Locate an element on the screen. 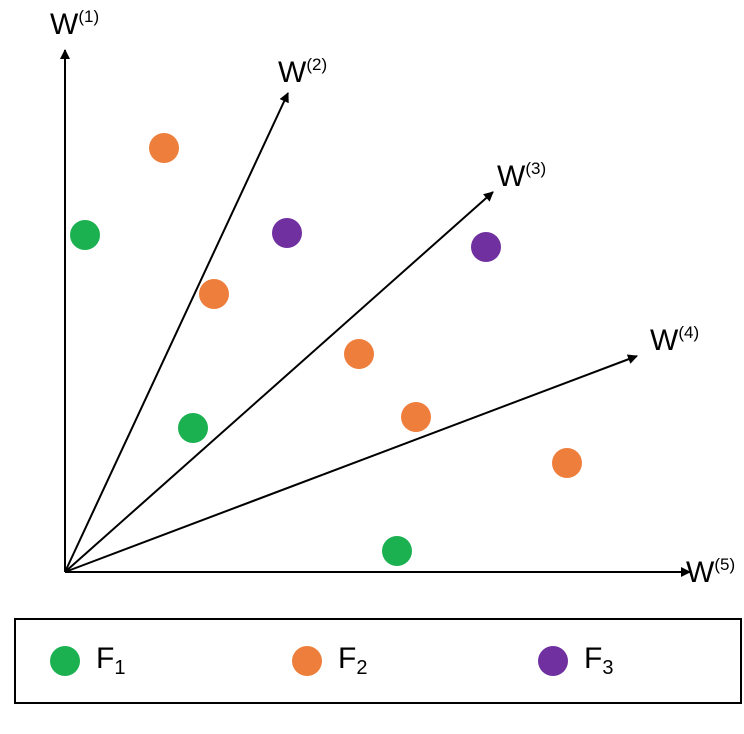 The image size is (744, 734). legend-f2-label: F2 is located at coordinates (353, 660).